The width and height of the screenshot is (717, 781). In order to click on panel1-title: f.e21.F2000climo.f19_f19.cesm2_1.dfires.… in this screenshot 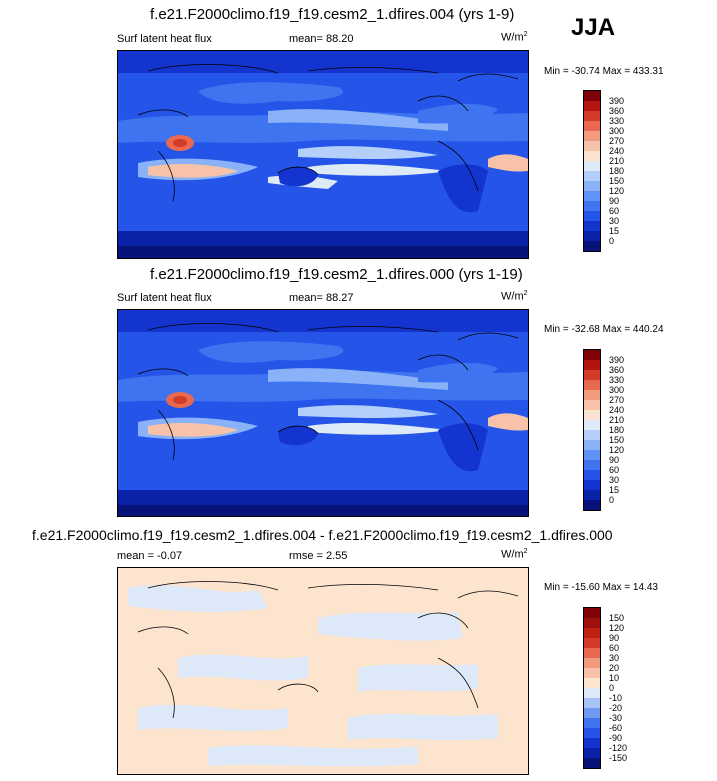, I will do `click(332, 14)`.